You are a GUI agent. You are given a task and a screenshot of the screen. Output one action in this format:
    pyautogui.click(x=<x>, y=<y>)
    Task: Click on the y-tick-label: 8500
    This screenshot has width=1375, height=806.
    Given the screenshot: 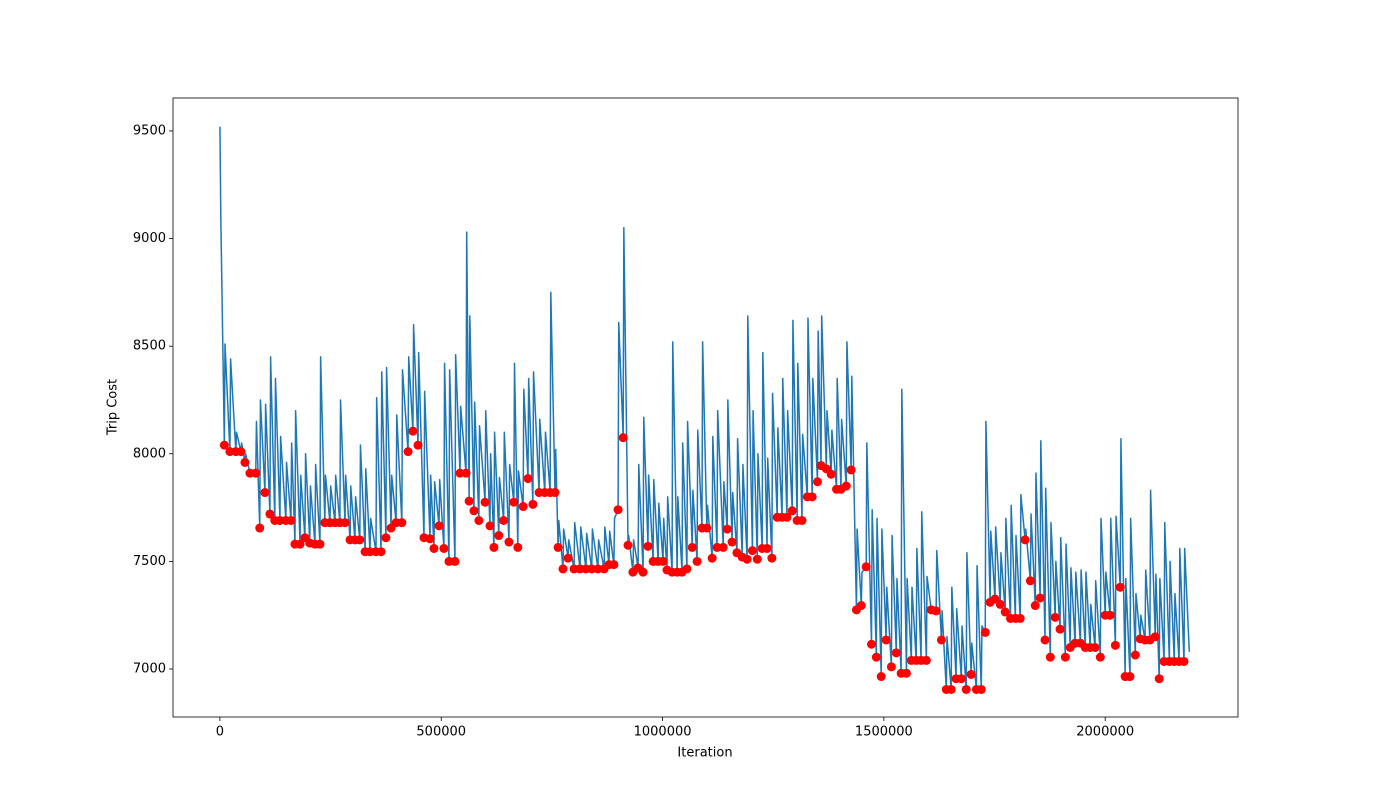 What is the action you would take?
    pyautogui.click(x=149, y=346)
    